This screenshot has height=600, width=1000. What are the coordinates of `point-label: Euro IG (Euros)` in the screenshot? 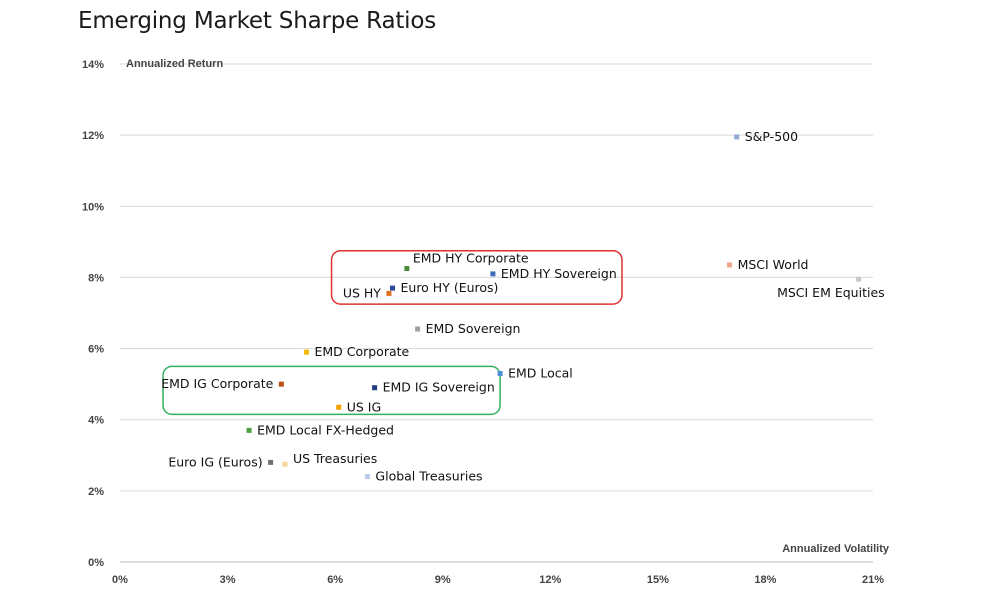 It's located at (215, 461).